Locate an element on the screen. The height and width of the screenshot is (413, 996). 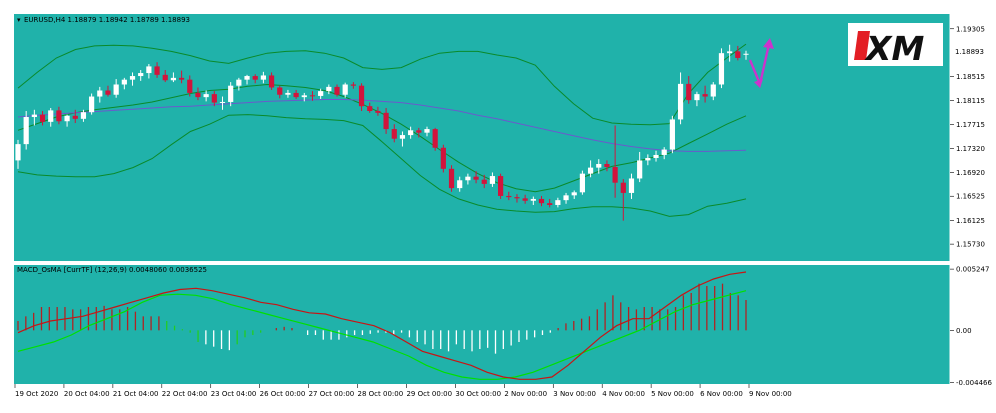
macd-axis: 0.005247 0.00 -0.004466 is located at coordinates (971, 326).